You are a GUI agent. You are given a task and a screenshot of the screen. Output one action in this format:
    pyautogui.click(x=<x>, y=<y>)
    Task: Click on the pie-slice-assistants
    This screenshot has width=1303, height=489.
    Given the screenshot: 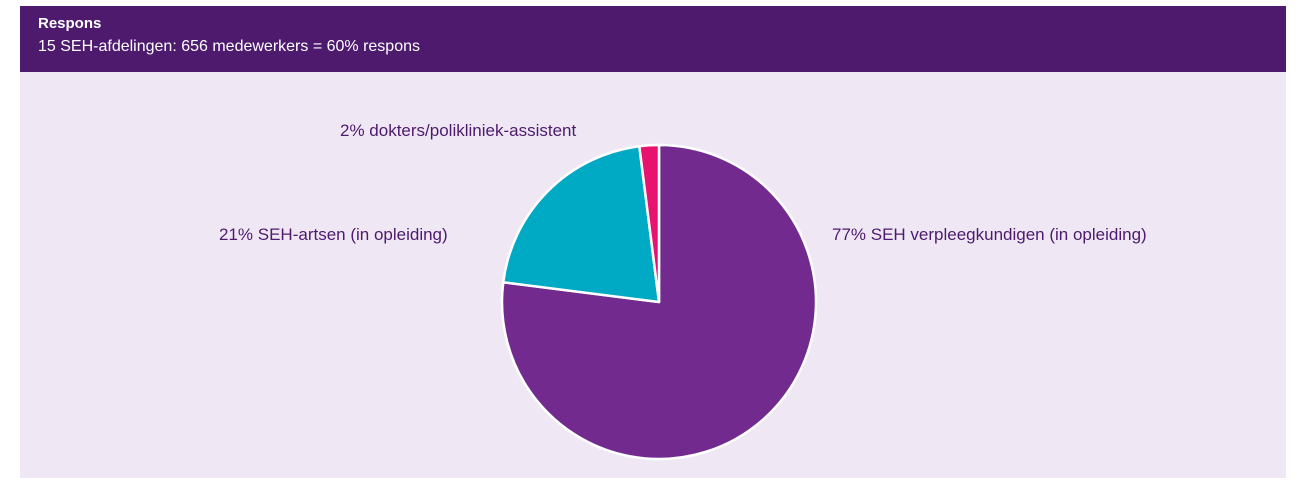 What is the action you would take?
    pyautogui.click(x=649, y=223)
    